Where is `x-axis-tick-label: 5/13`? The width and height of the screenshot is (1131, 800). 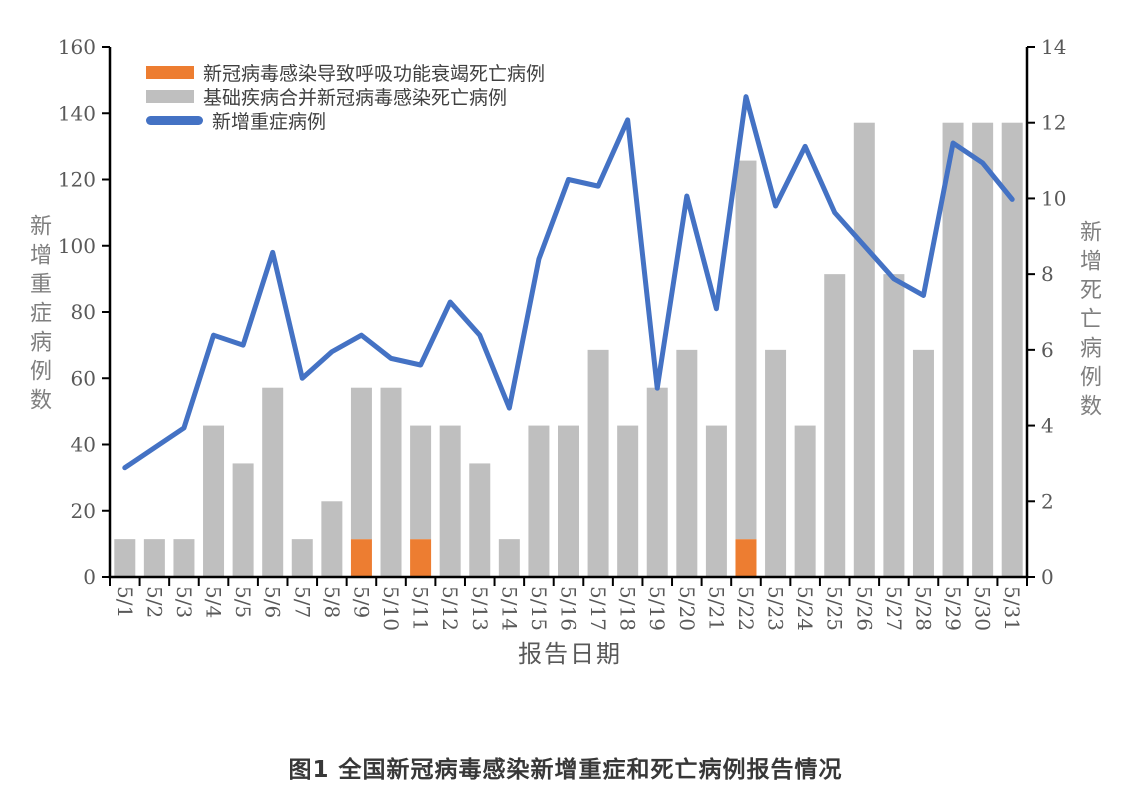 x-axis-tick-label: 5/13 is located at coordinates (480, 608).